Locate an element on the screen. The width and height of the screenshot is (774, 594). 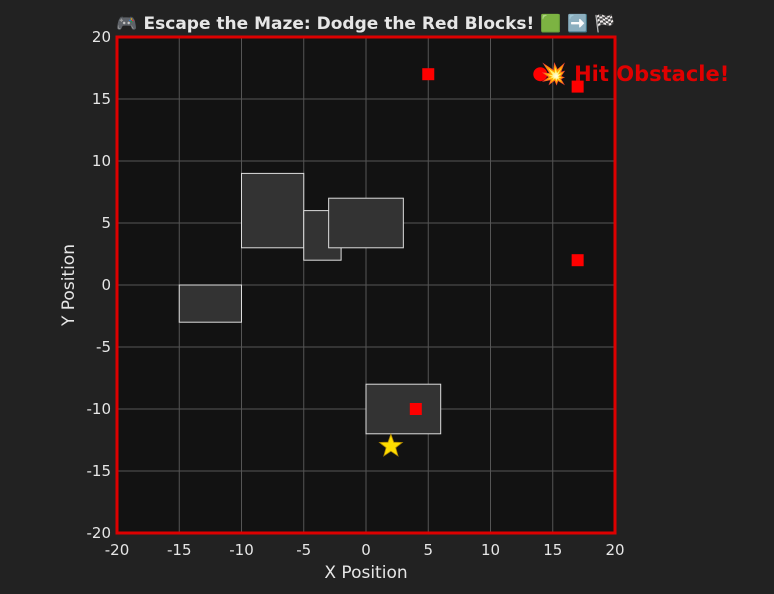
x-tick-label: -5 is located at coordinates (303, 550).